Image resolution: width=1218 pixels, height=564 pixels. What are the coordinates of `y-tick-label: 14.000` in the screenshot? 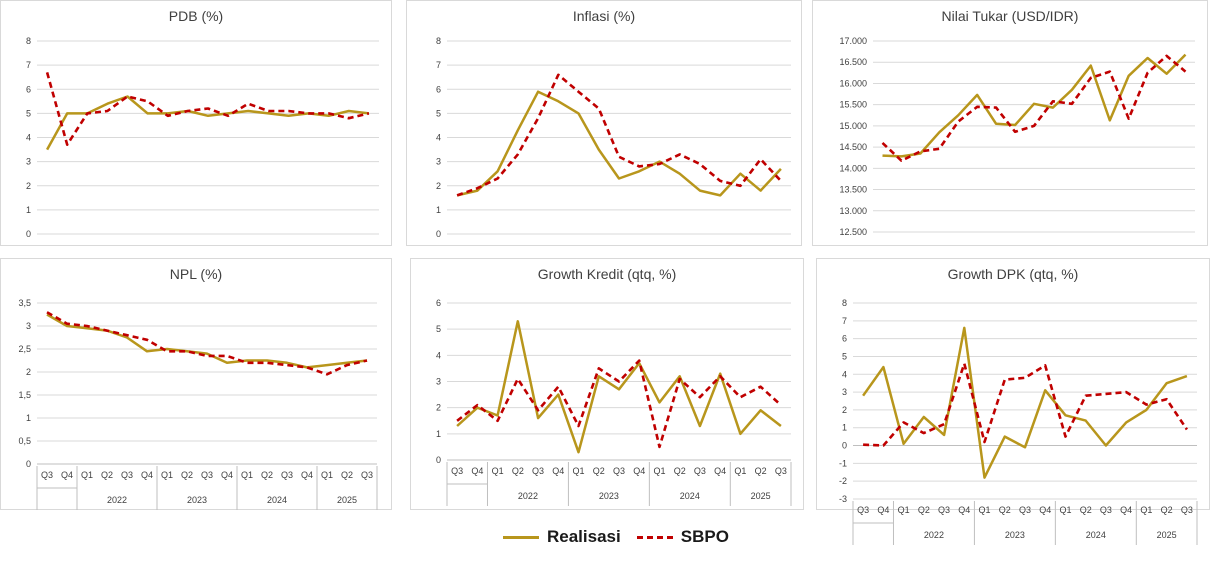 It's located at (853, 168).